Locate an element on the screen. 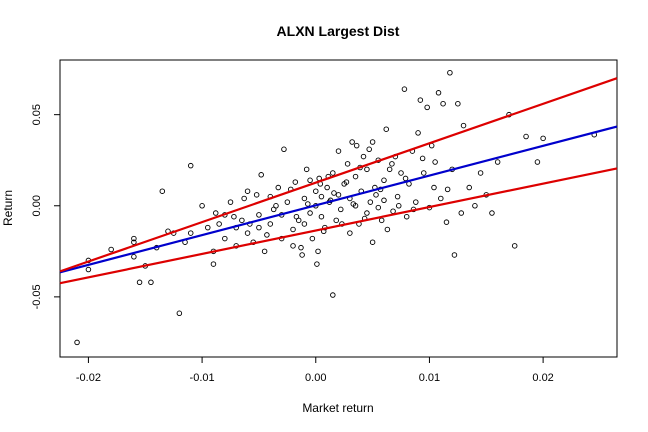 This screenshot has height=432, width=648. x-axis: -0.02 -0.01 0.00 0.01 0.02 is located at coordinates (315, 370).